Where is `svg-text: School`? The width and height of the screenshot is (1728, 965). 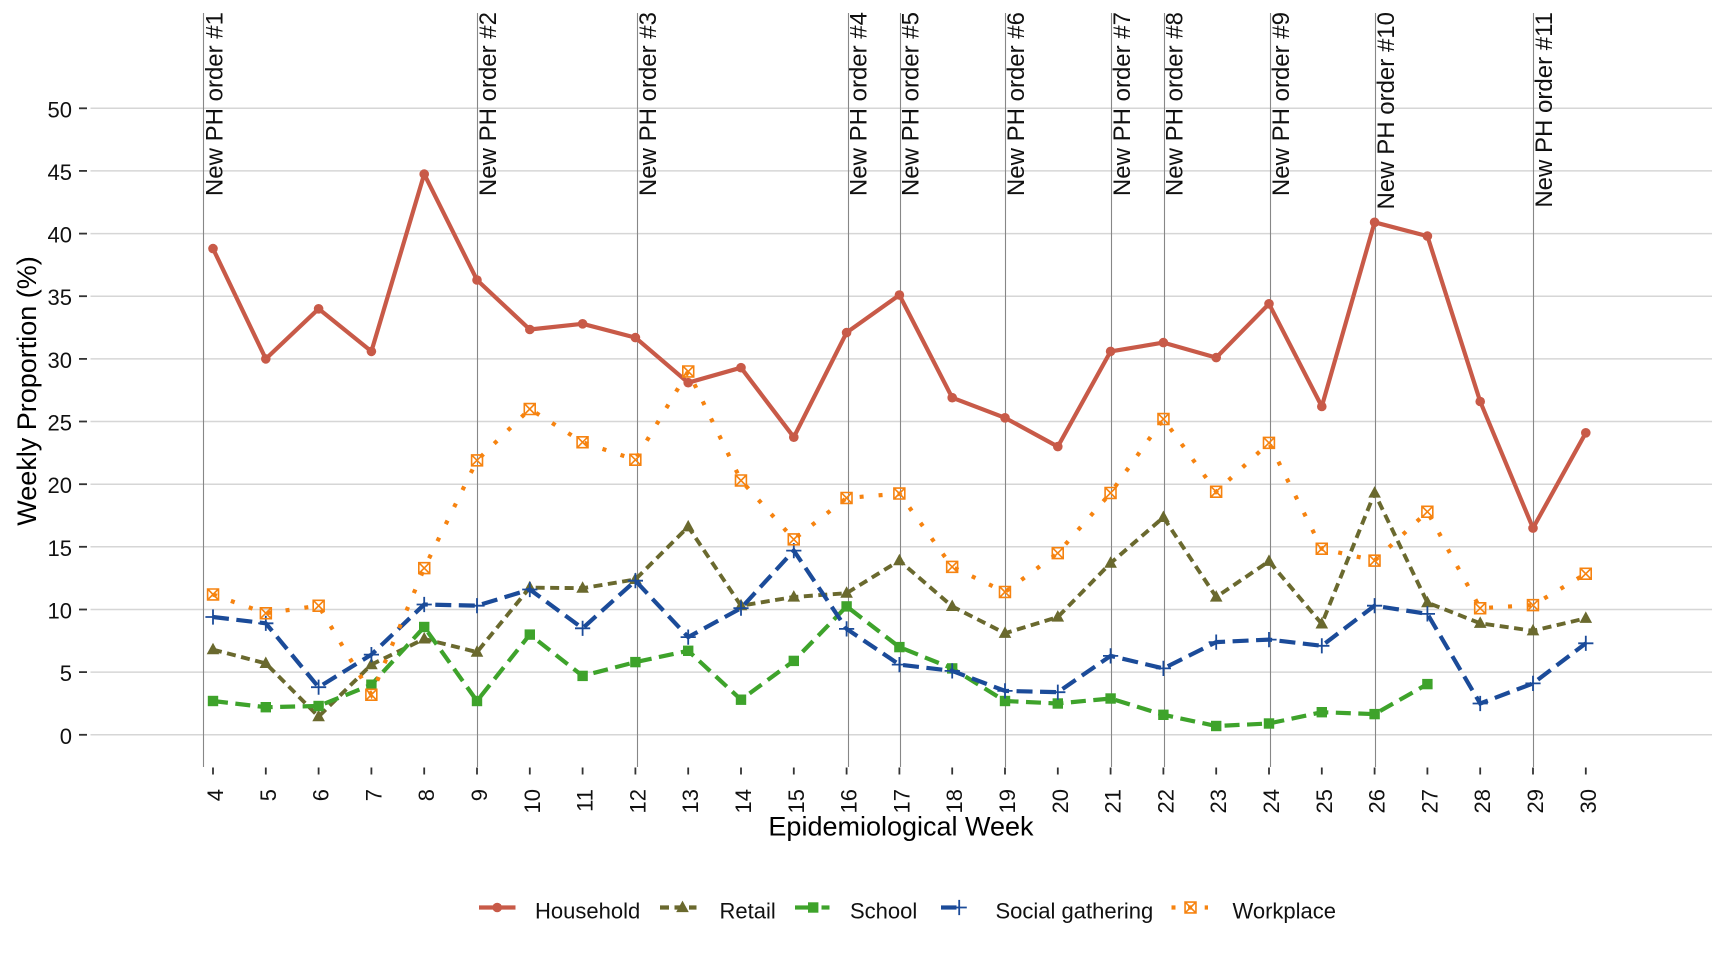
svg-text: School is located at coordinates (883, 911).